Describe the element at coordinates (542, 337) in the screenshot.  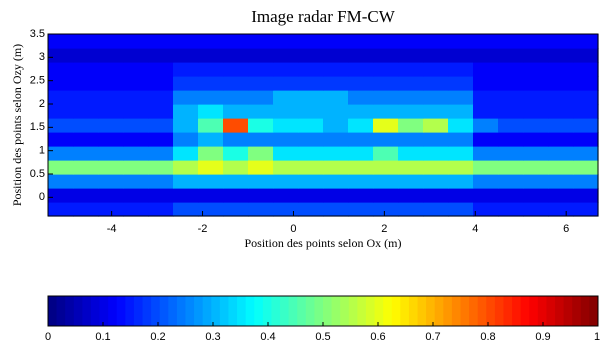
I see `colorbar-tick-label: 0.9` at that location.